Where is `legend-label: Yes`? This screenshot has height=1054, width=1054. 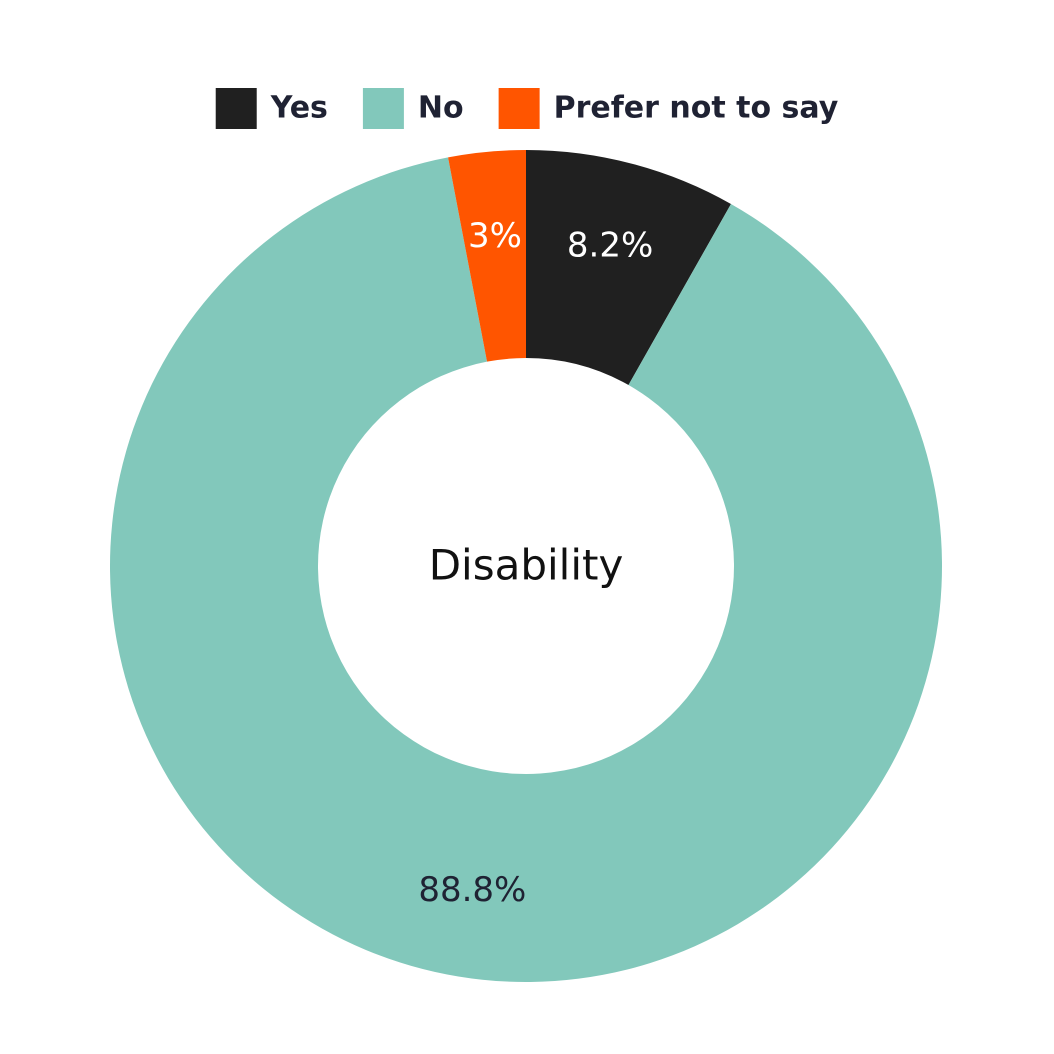
legend-label: Yes is located at coordinates (299, 108).